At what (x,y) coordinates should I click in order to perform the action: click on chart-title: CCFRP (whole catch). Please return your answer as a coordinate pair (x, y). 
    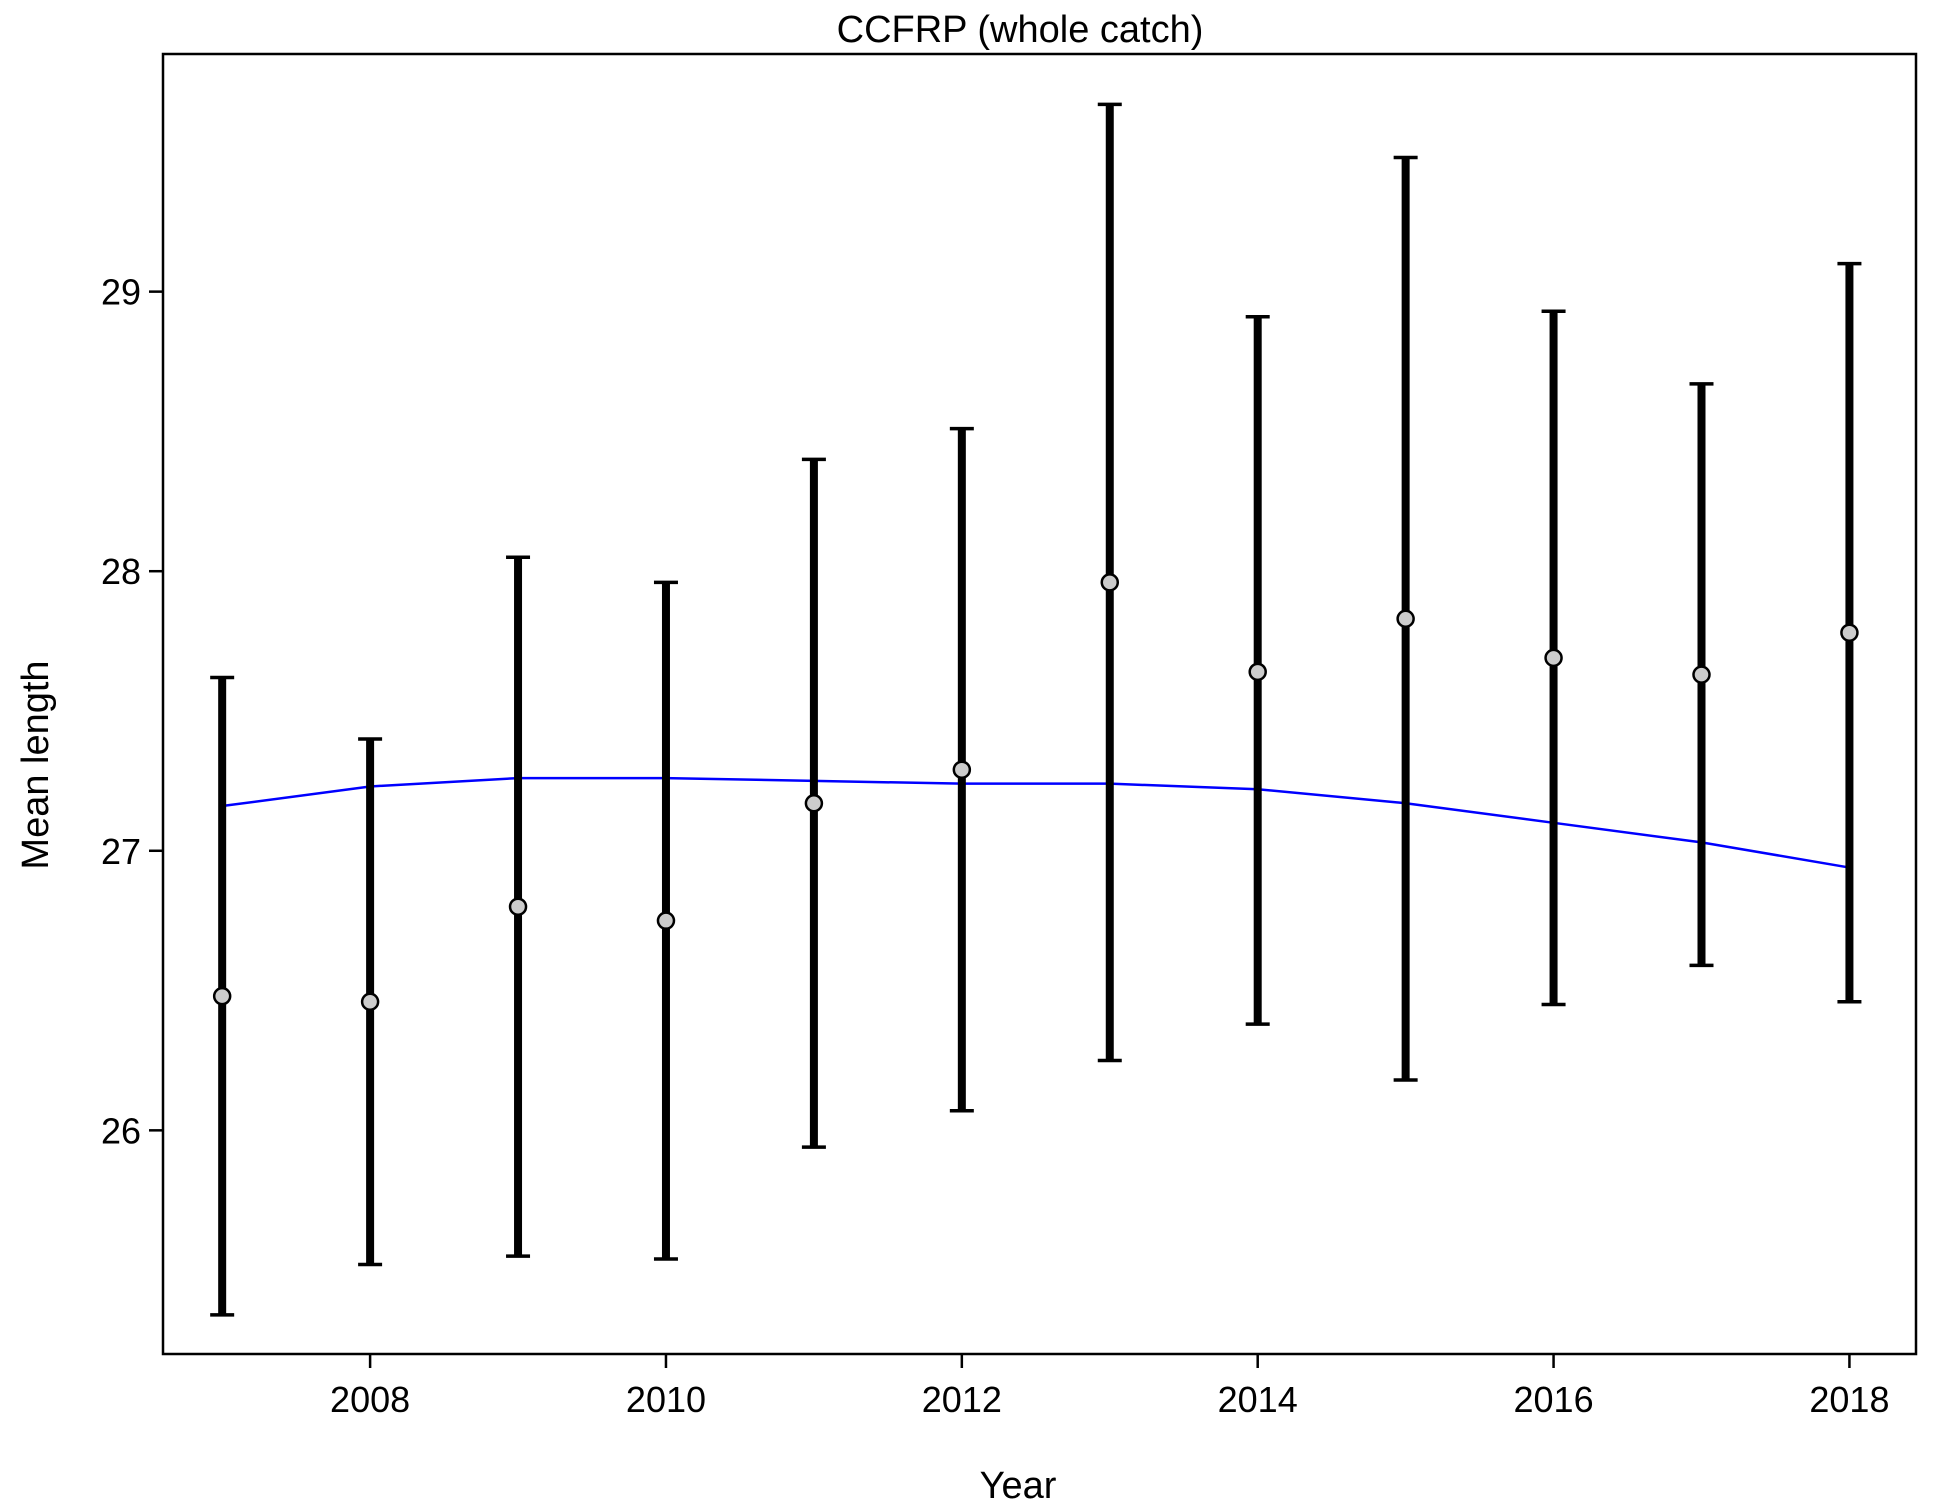
    Looking at the image, I should click on (1020, 30).